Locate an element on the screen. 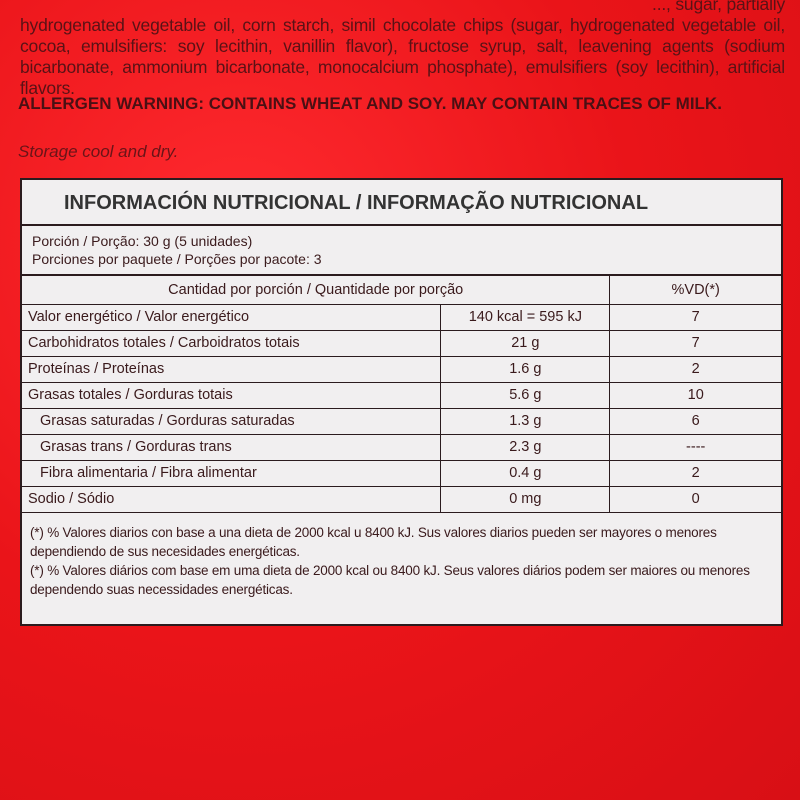 The height and width of the screenshot is (800, 800). table-row: Grasas trans / Gorduras trans 2.3 g ---- is located at coordinates (401, 447).